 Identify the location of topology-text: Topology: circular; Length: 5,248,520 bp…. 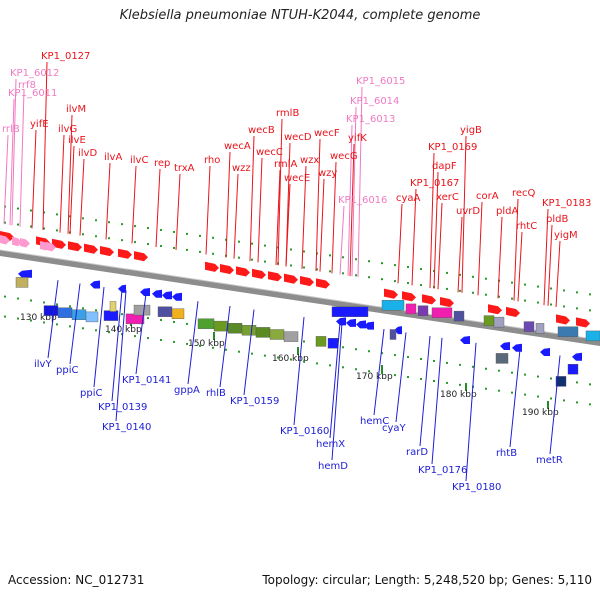
(427, 580).